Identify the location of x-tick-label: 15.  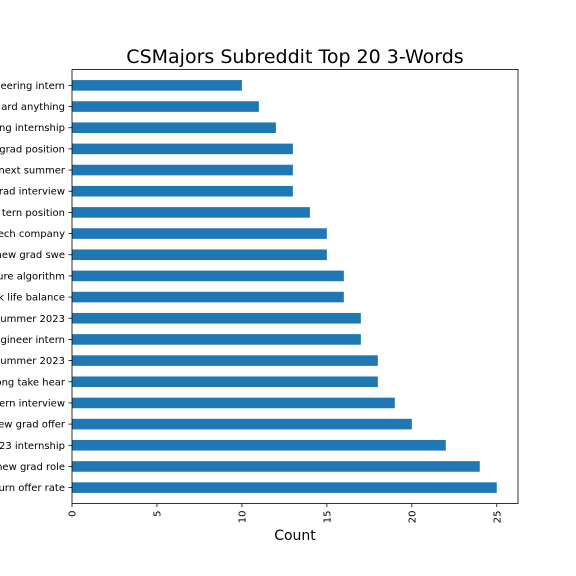
(327, 517).